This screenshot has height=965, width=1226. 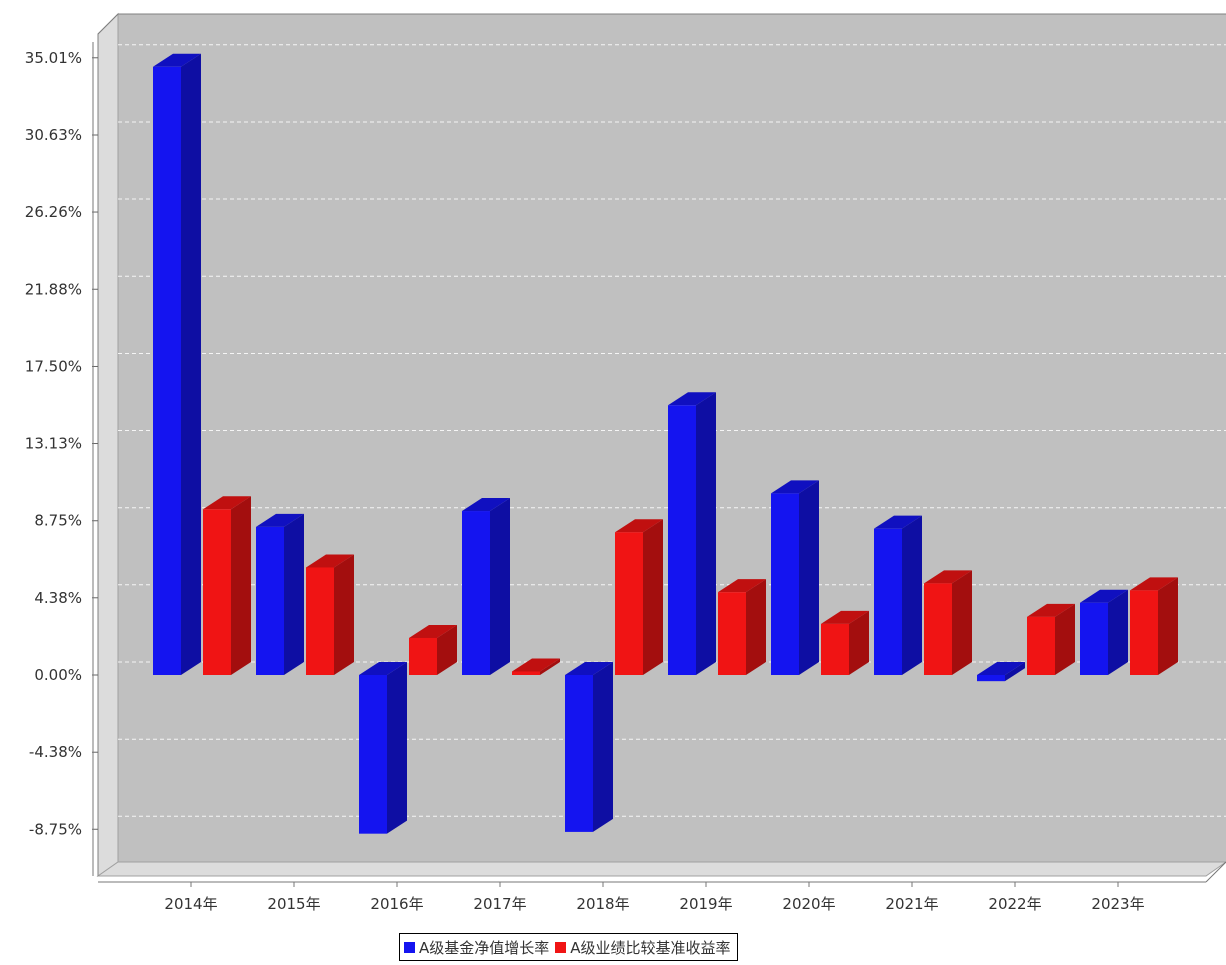 I want to click on legend-label-series-1: A级业绩比较基准收益率, so click(x=650, y=947).